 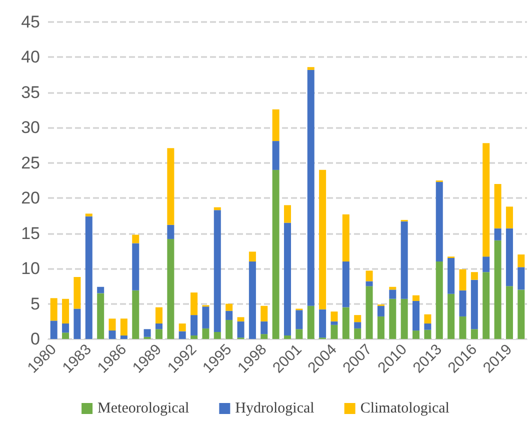 What do you see at coordinates (30, 198) in the screenshot?
I see `y-tick-label: 20` at bounding box center [30, 198].